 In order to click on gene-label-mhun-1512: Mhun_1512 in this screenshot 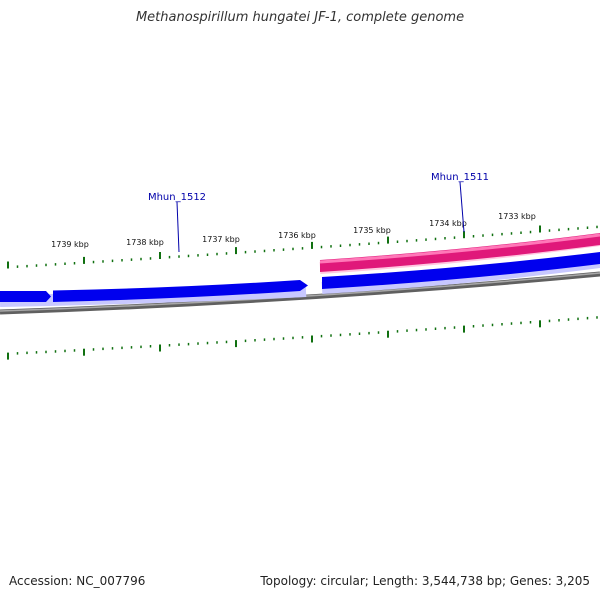, I will do `click(177, 197)`.